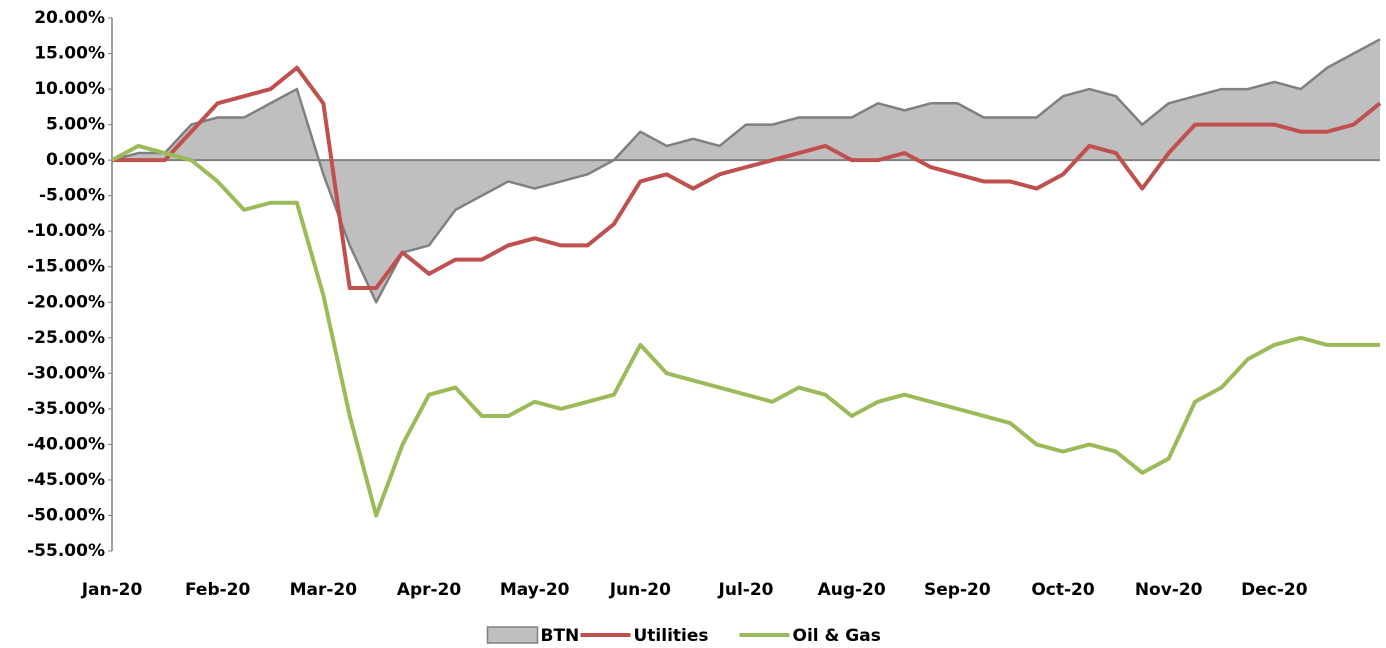 Image resolution: width=1386 pixels, height=648 pixels. I want to click on y-tick-label: -45.00%, so click(66, 480).